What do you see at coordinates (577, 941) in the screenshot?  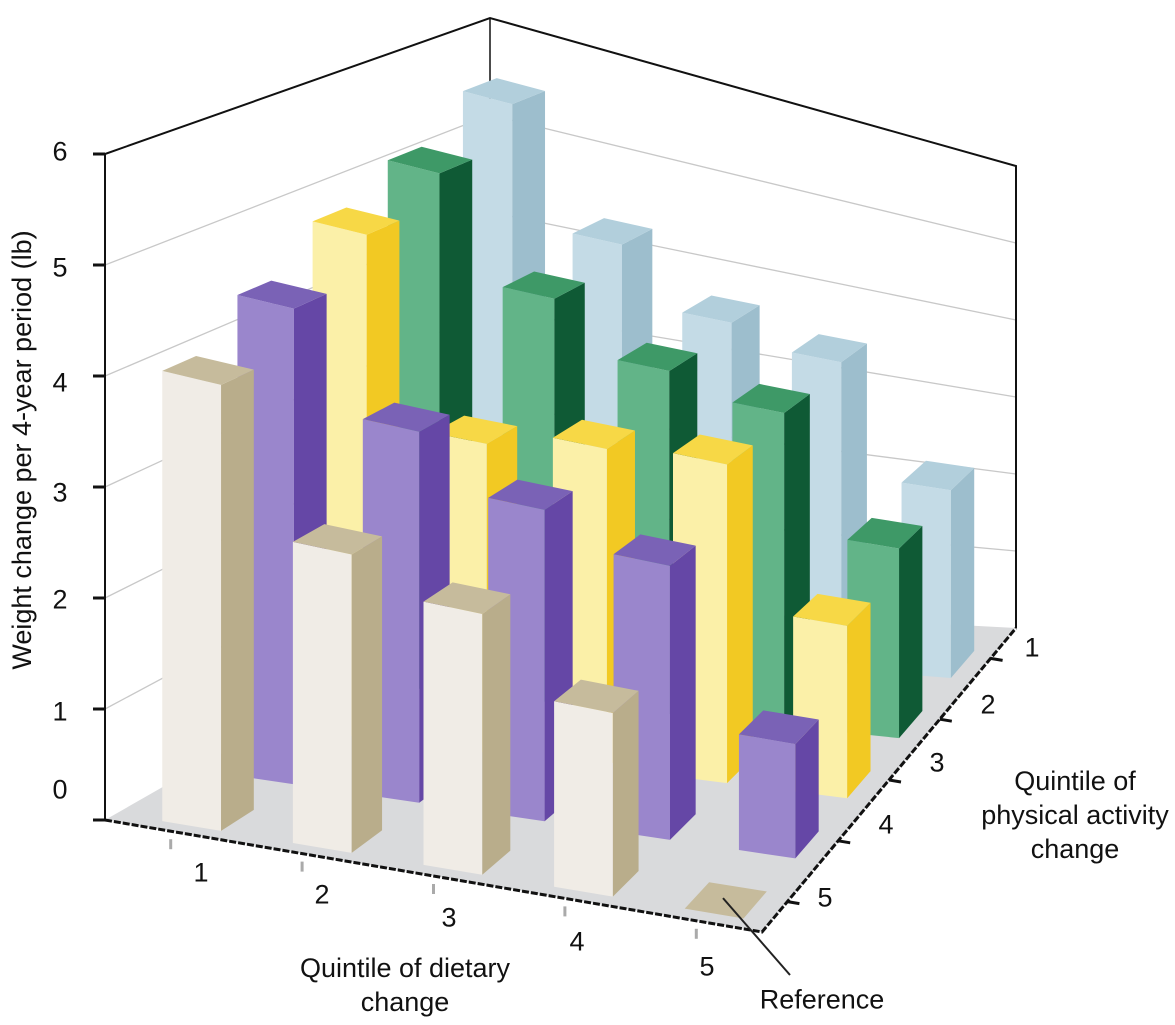 I see `x-tick-label: 4` at bounding box center [577, 941].